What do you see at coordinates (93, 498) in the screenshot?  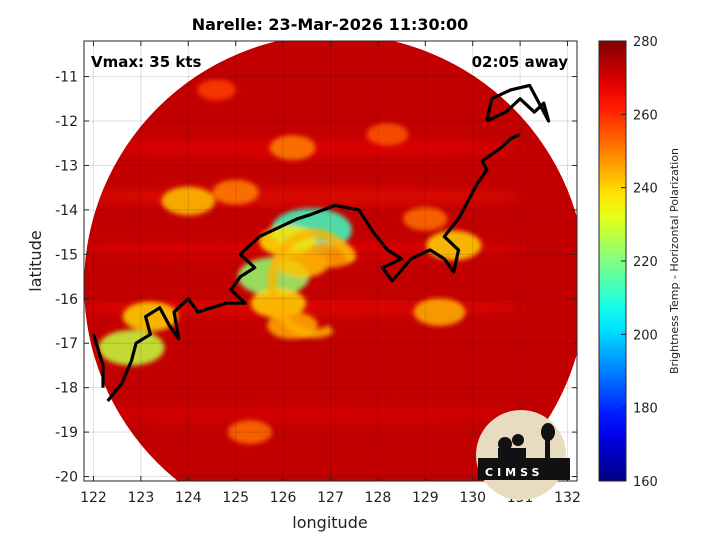 I see `x-tick-label: 122` at bounding box center [93, 498].